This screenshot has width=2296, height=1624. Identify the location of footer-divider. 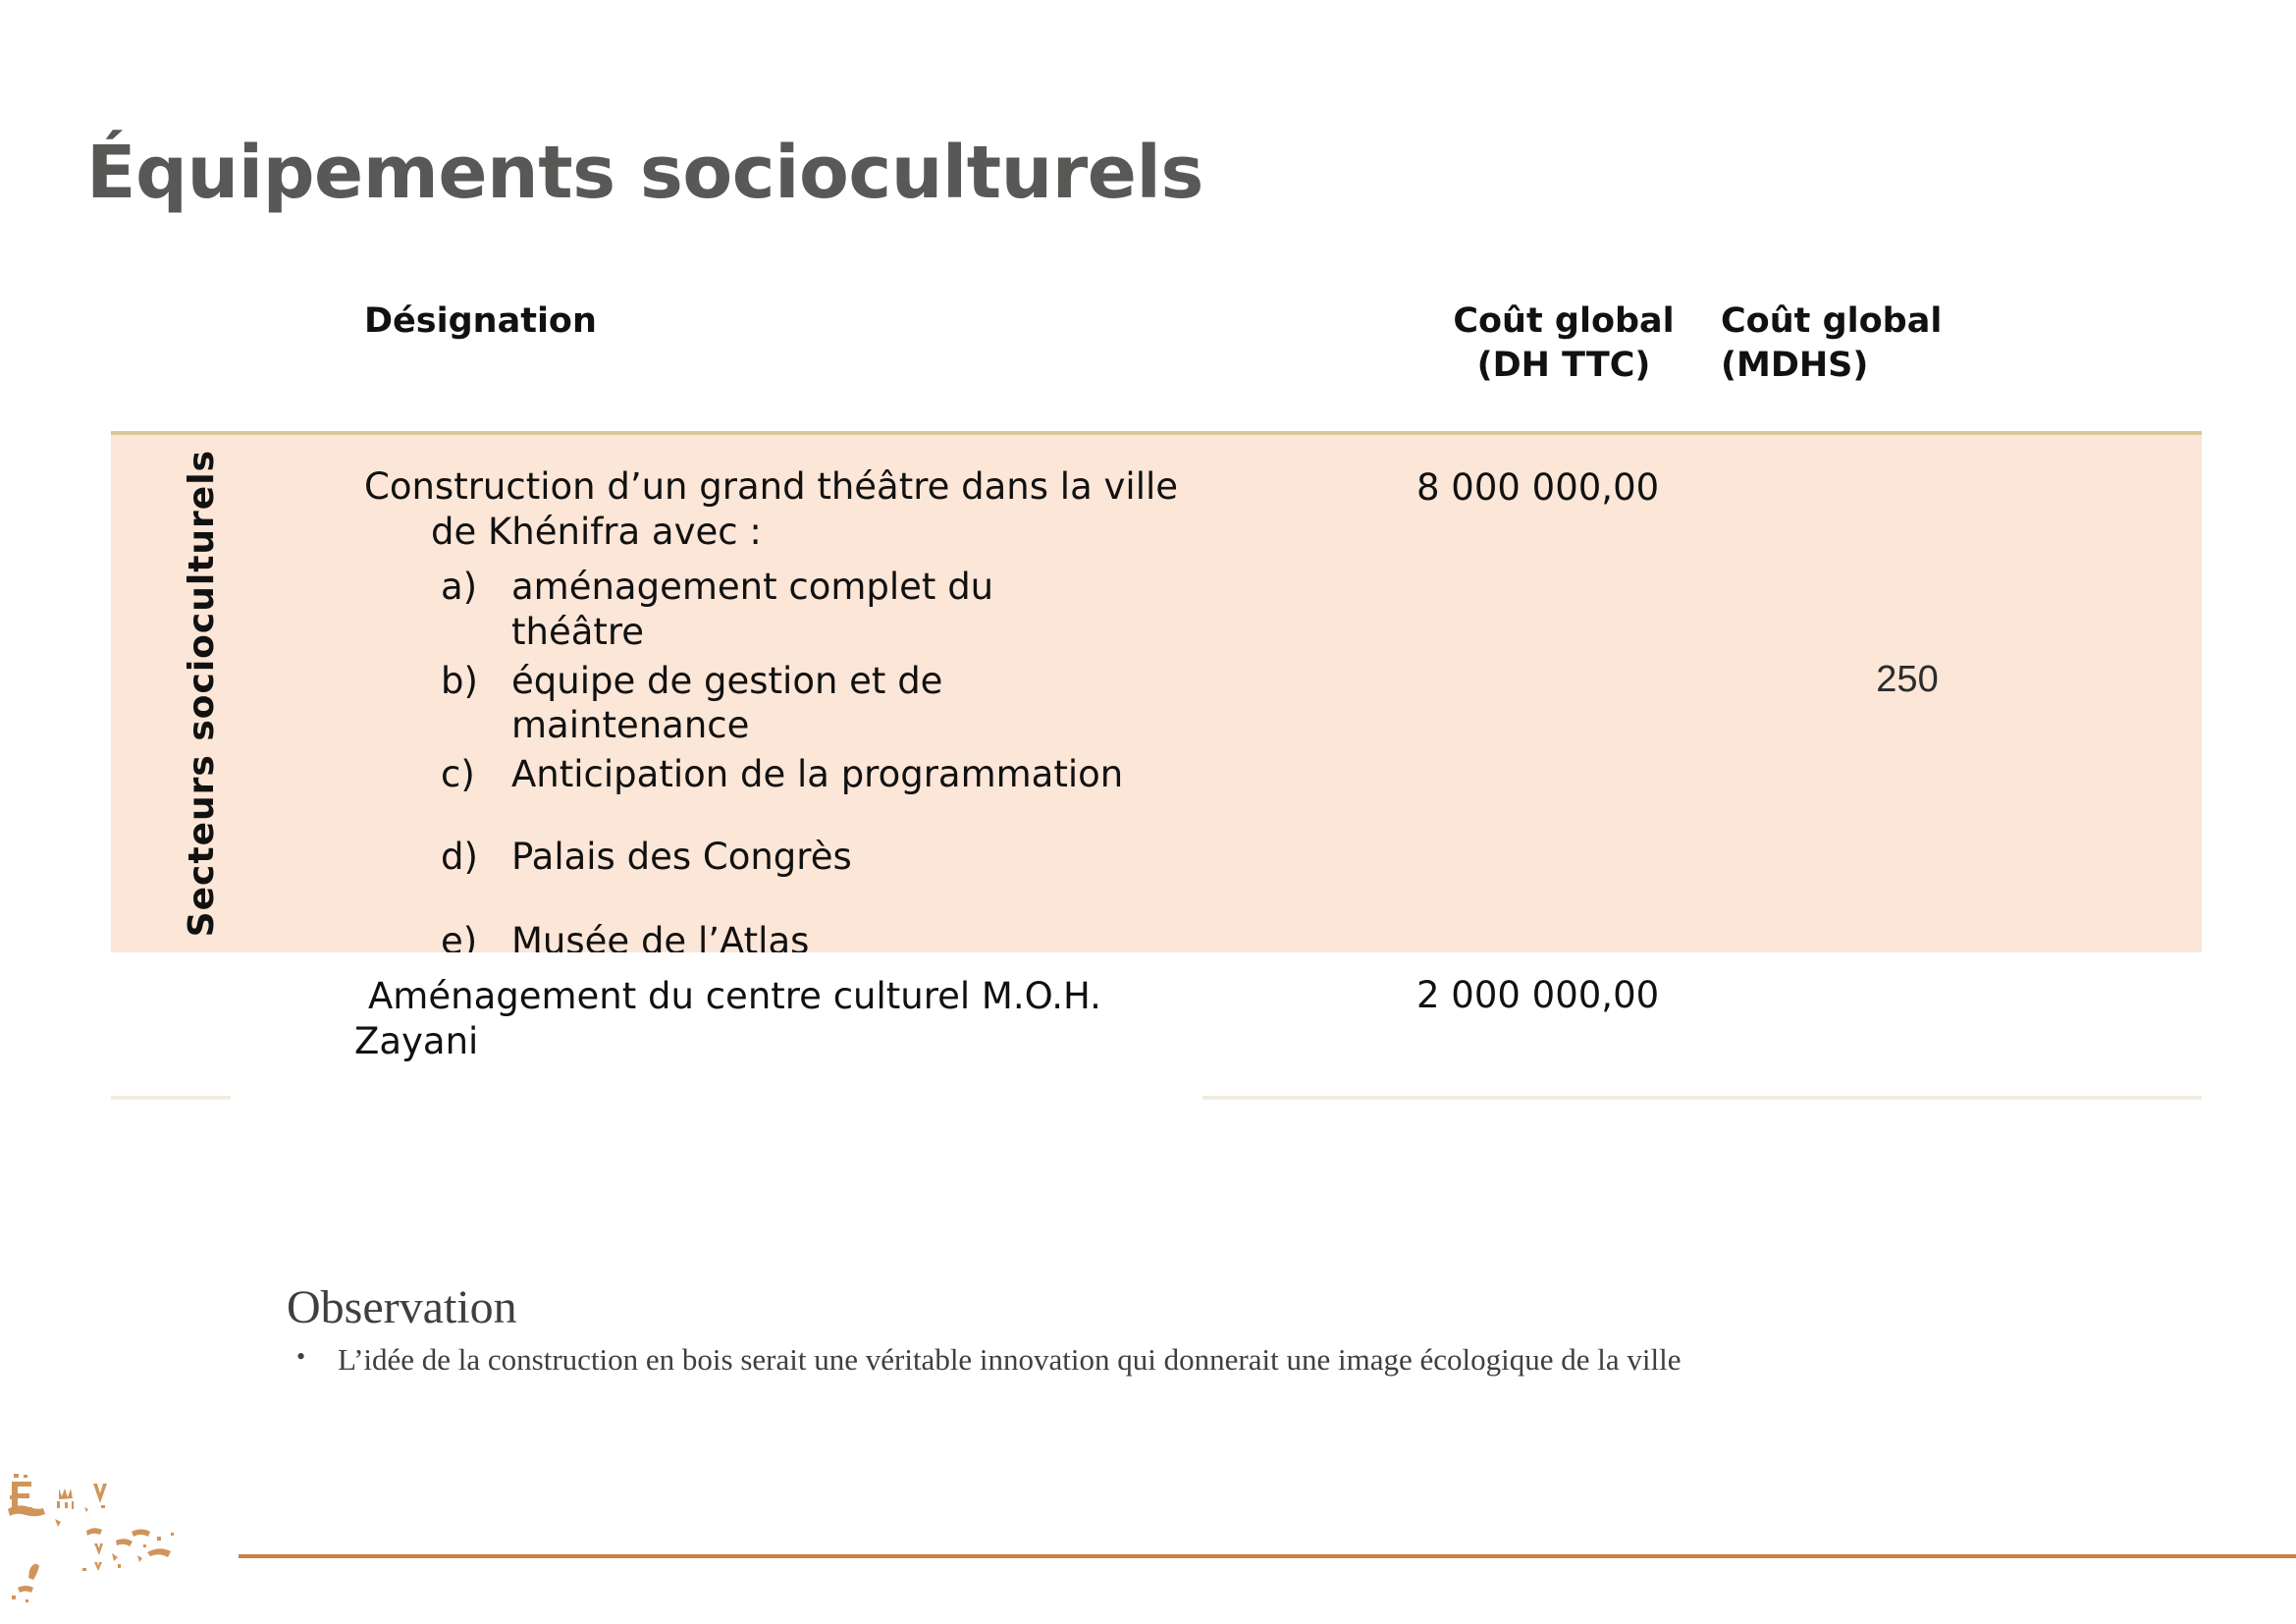
(1267, 1556).